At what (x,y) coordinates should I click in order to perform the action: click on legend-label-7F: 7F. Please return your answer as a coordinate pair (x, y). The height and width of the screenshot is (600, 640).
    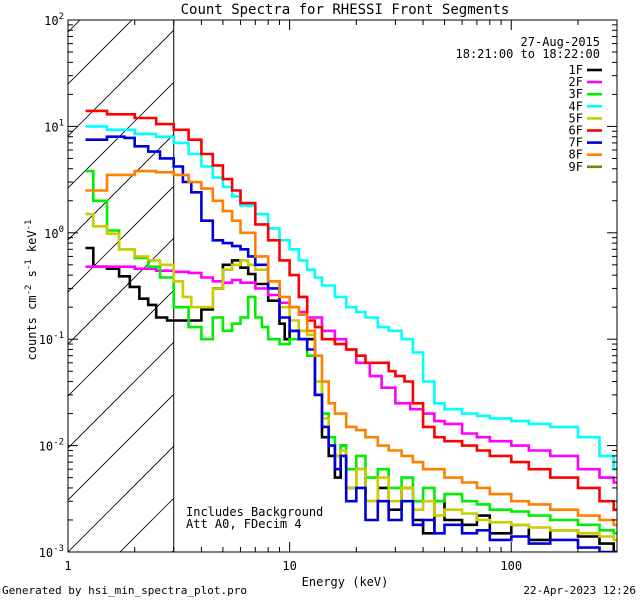
    Looking at the image, I should click on (576, 143).